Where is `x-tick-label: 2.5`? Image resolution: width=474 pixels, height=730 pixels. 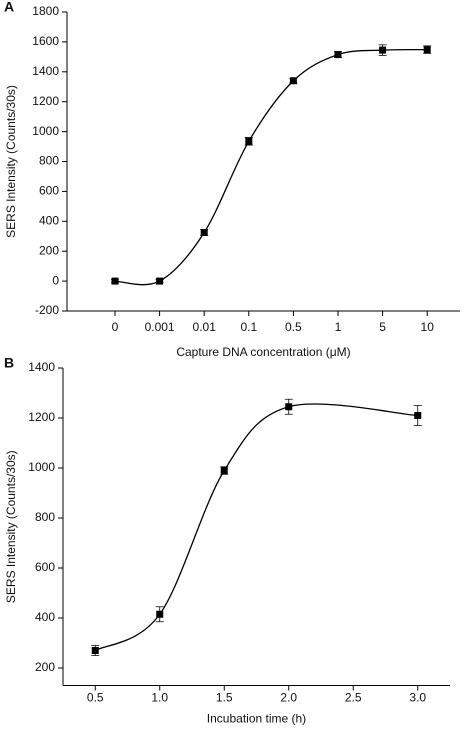 x-tick-label: 2.5 is located at coordinates (353, 698).